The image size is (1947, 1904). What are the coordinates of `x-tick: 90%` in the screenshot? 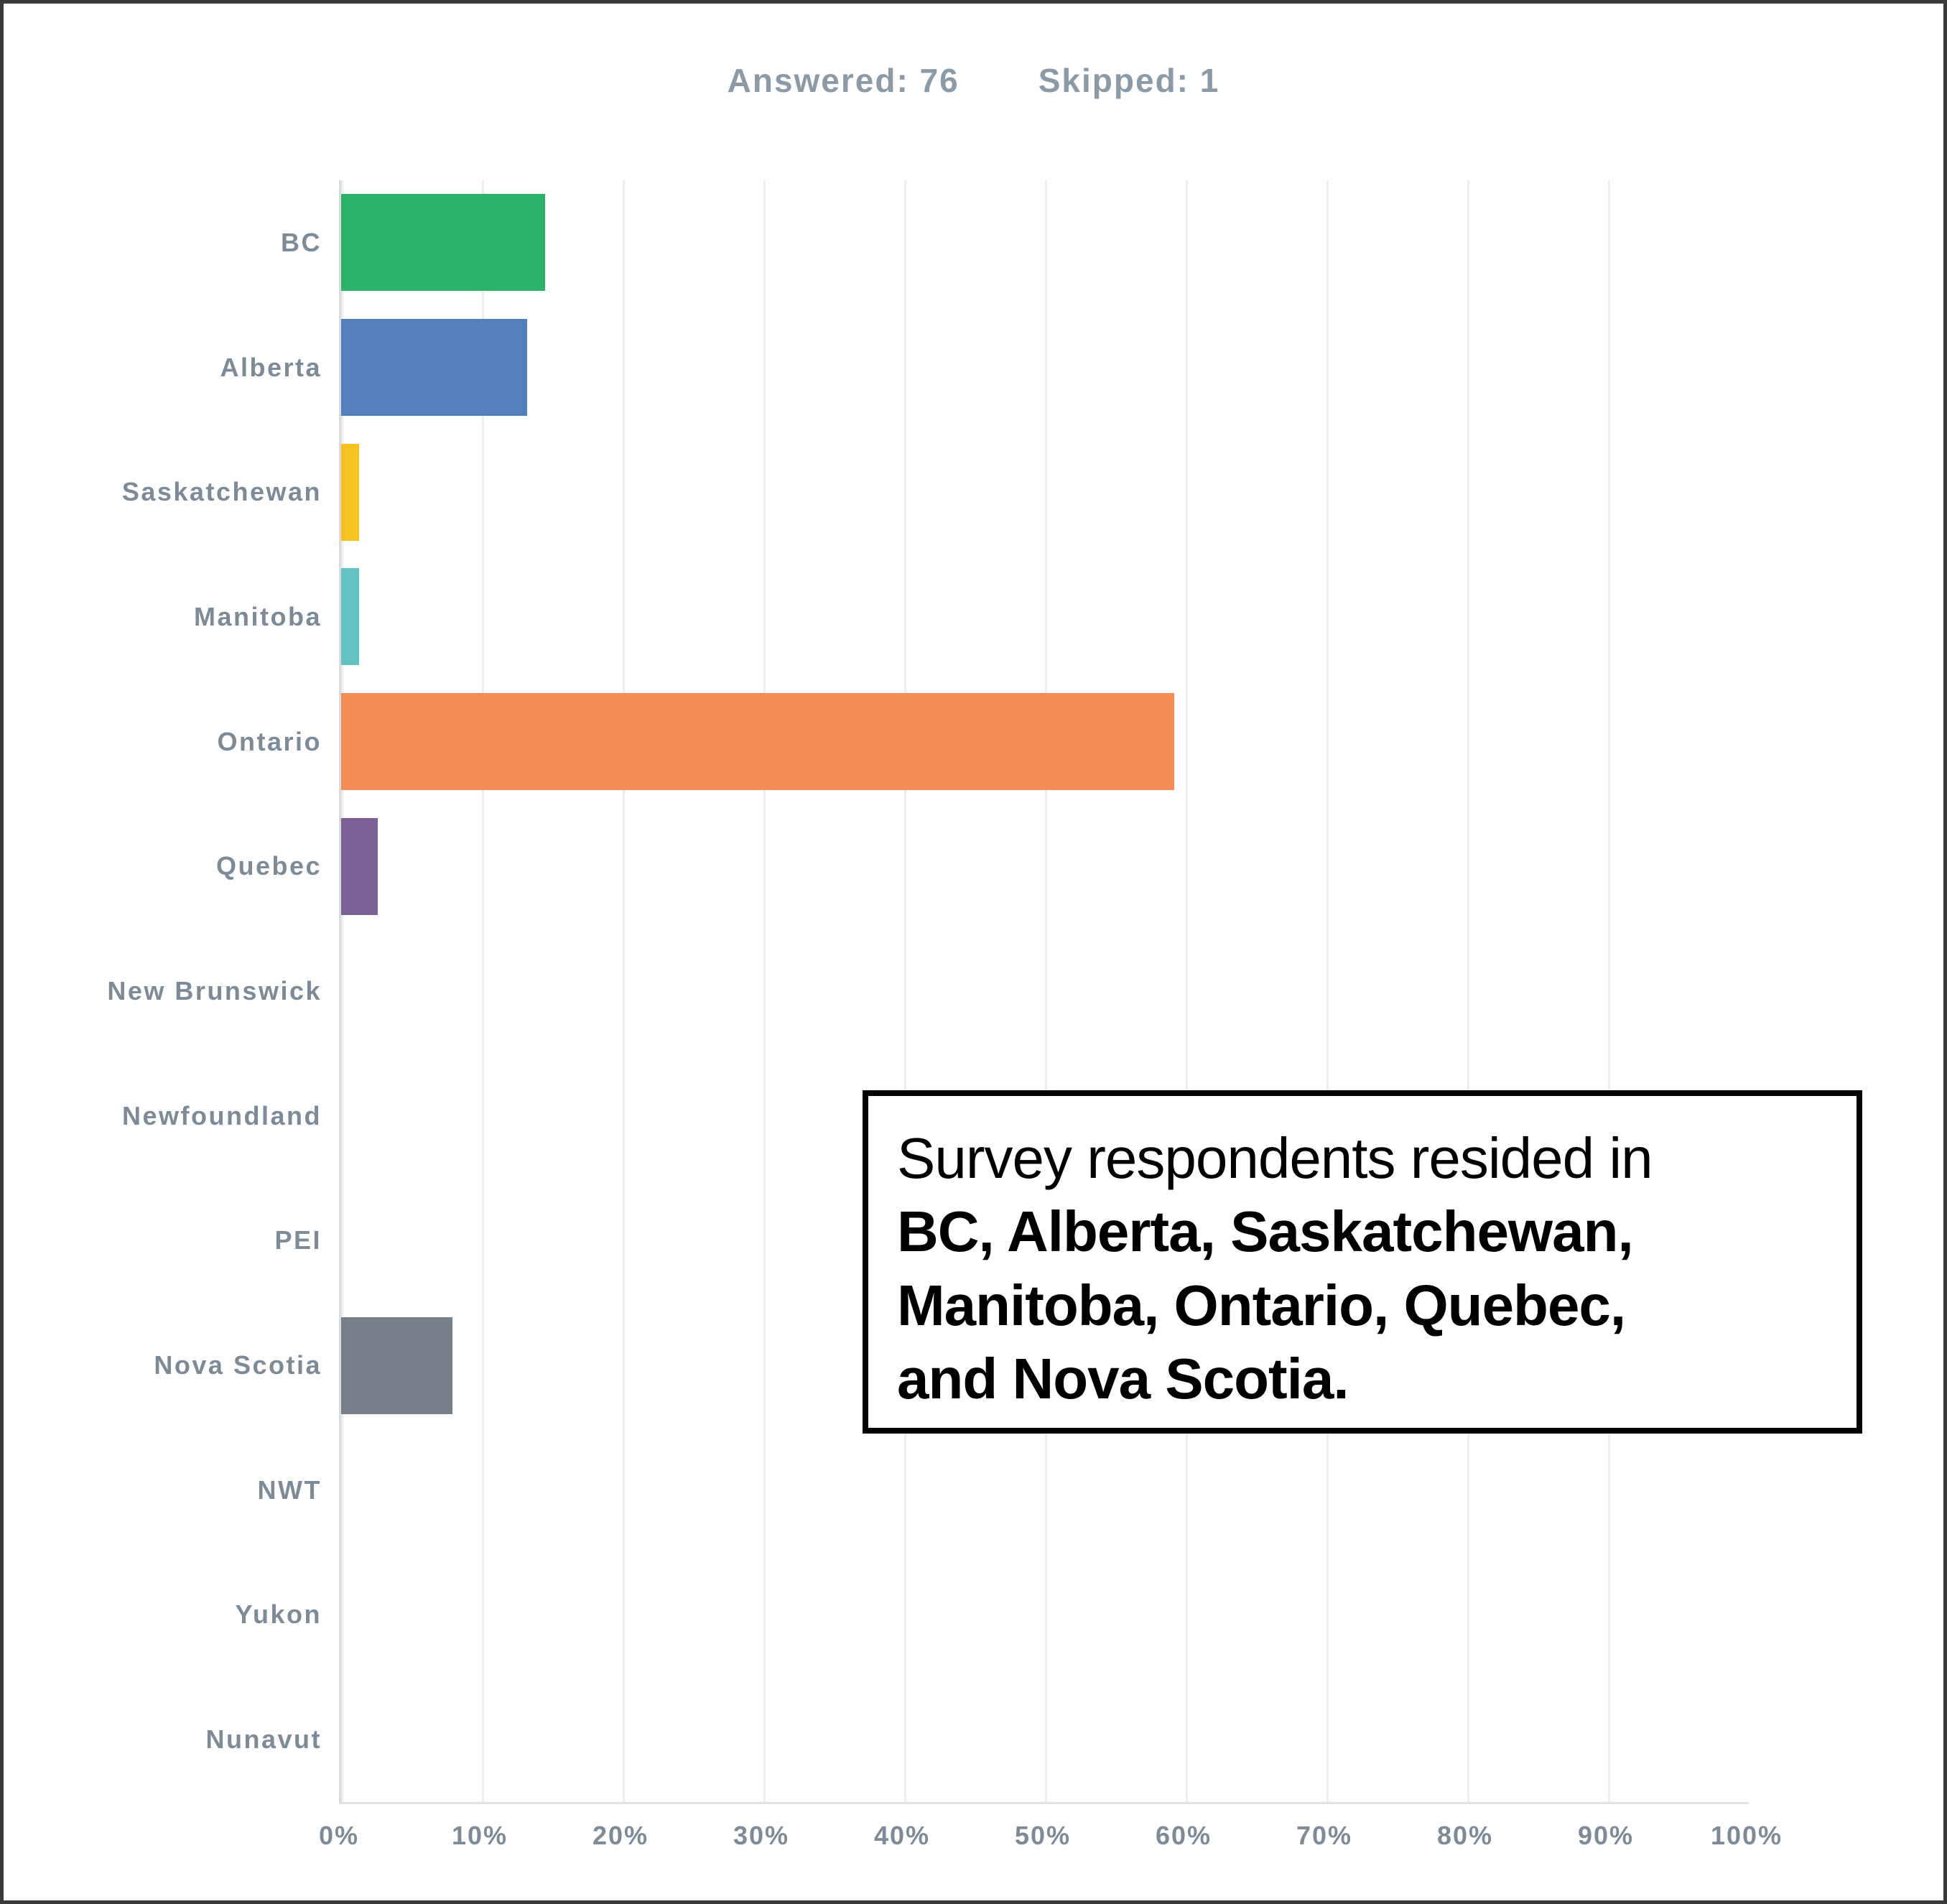 It's located at (1606, 1835).